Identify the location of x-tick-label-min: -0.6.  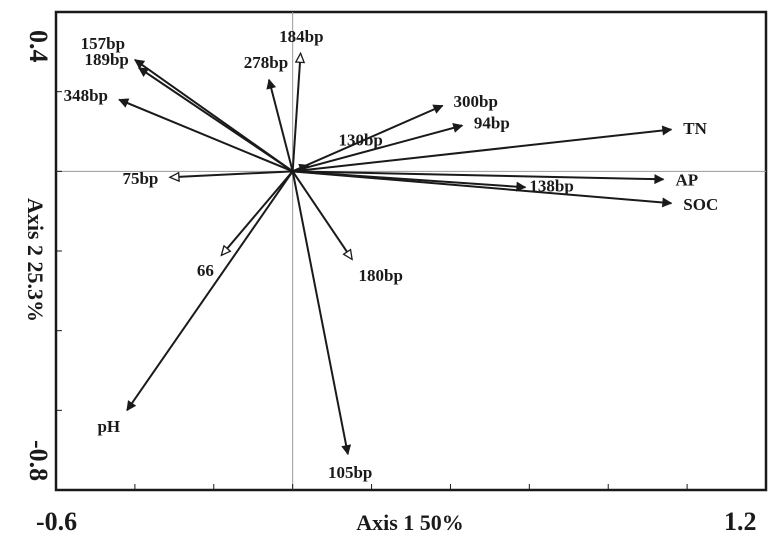
(56, 521).